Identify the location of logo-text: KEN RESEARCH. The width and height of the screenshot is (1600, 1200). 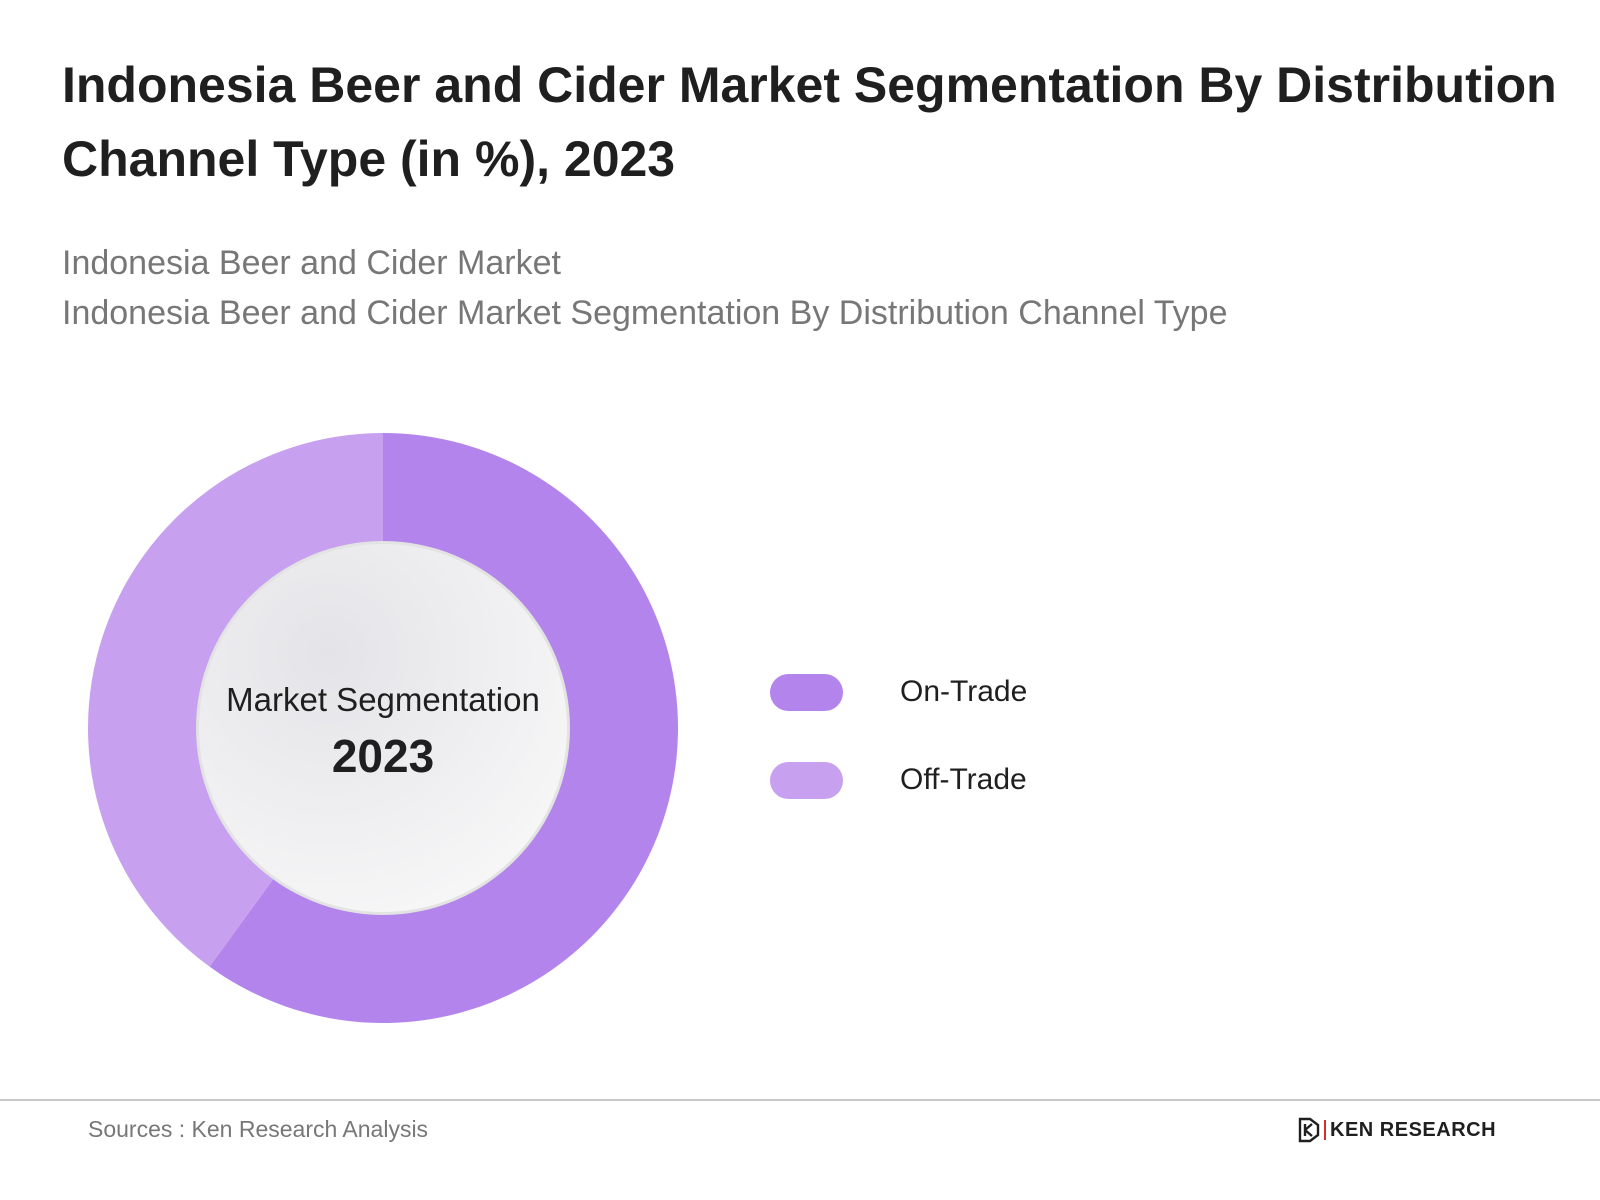
(1413, 1129).